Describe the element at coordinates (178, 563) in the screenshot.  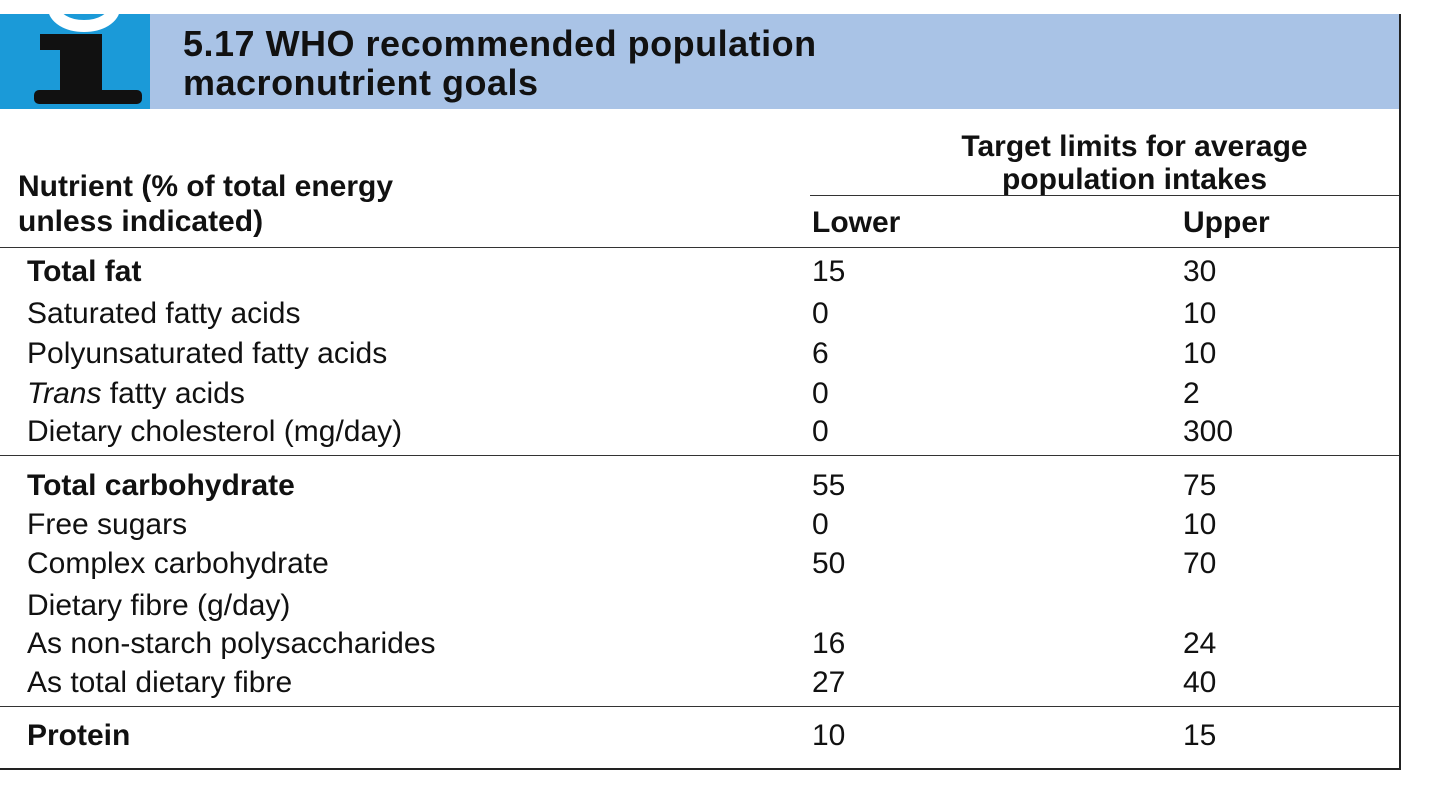
I see `nutrient-cell: Complex carbohydrate` at that location.